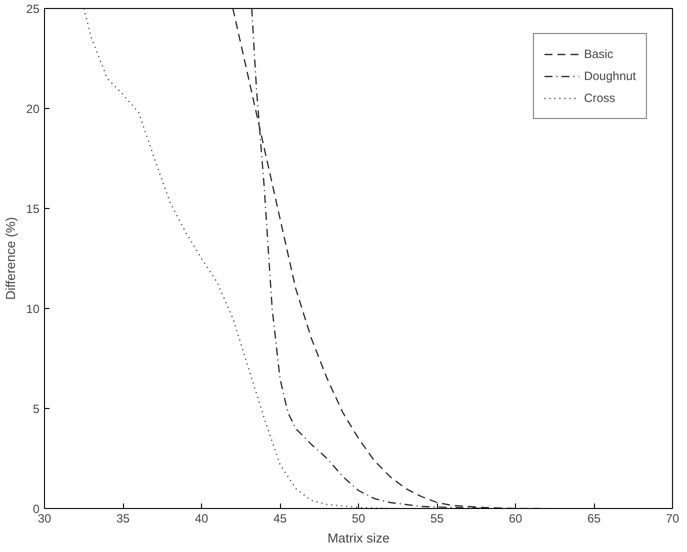 The image size is (687, 552). I want to click on x-tick-label: 70, so click(673, 519).